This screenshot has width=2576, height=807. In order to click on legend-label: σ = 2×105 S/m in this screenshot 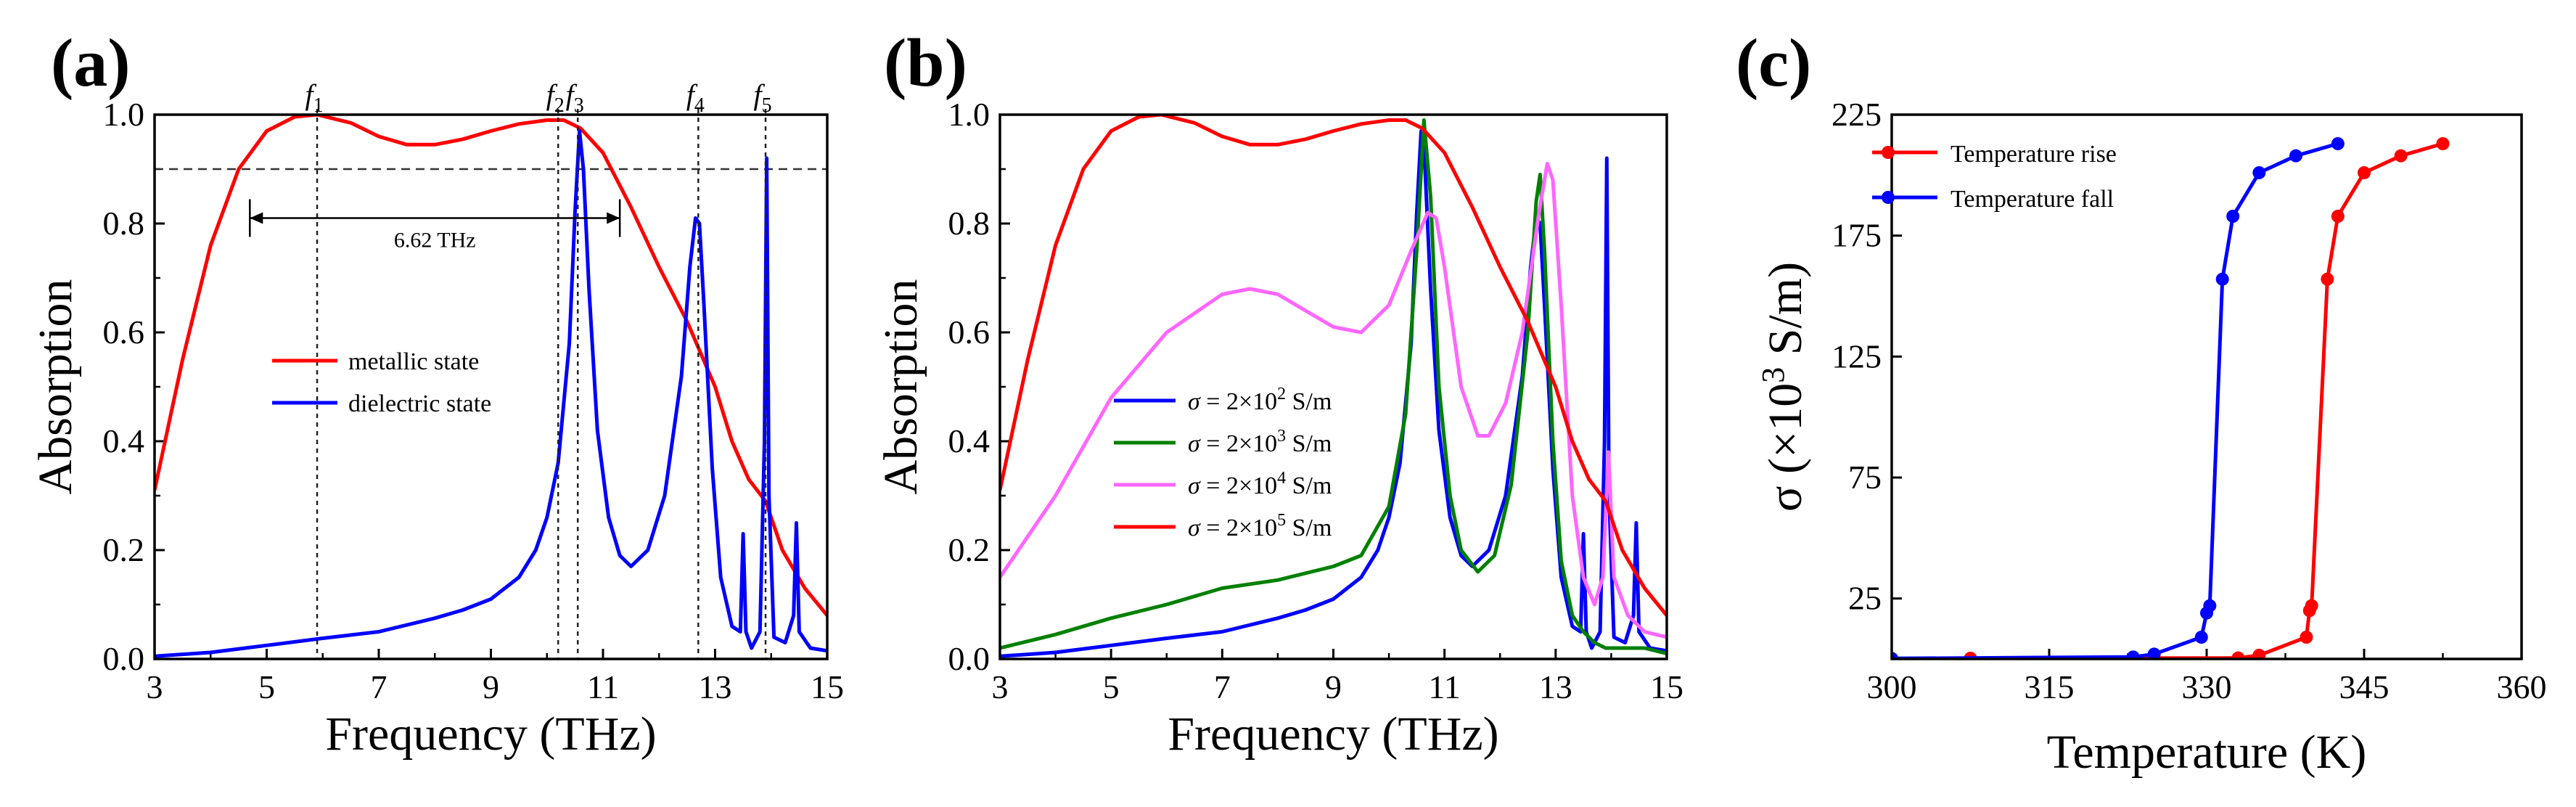, I will do `click(1260, 526)`.